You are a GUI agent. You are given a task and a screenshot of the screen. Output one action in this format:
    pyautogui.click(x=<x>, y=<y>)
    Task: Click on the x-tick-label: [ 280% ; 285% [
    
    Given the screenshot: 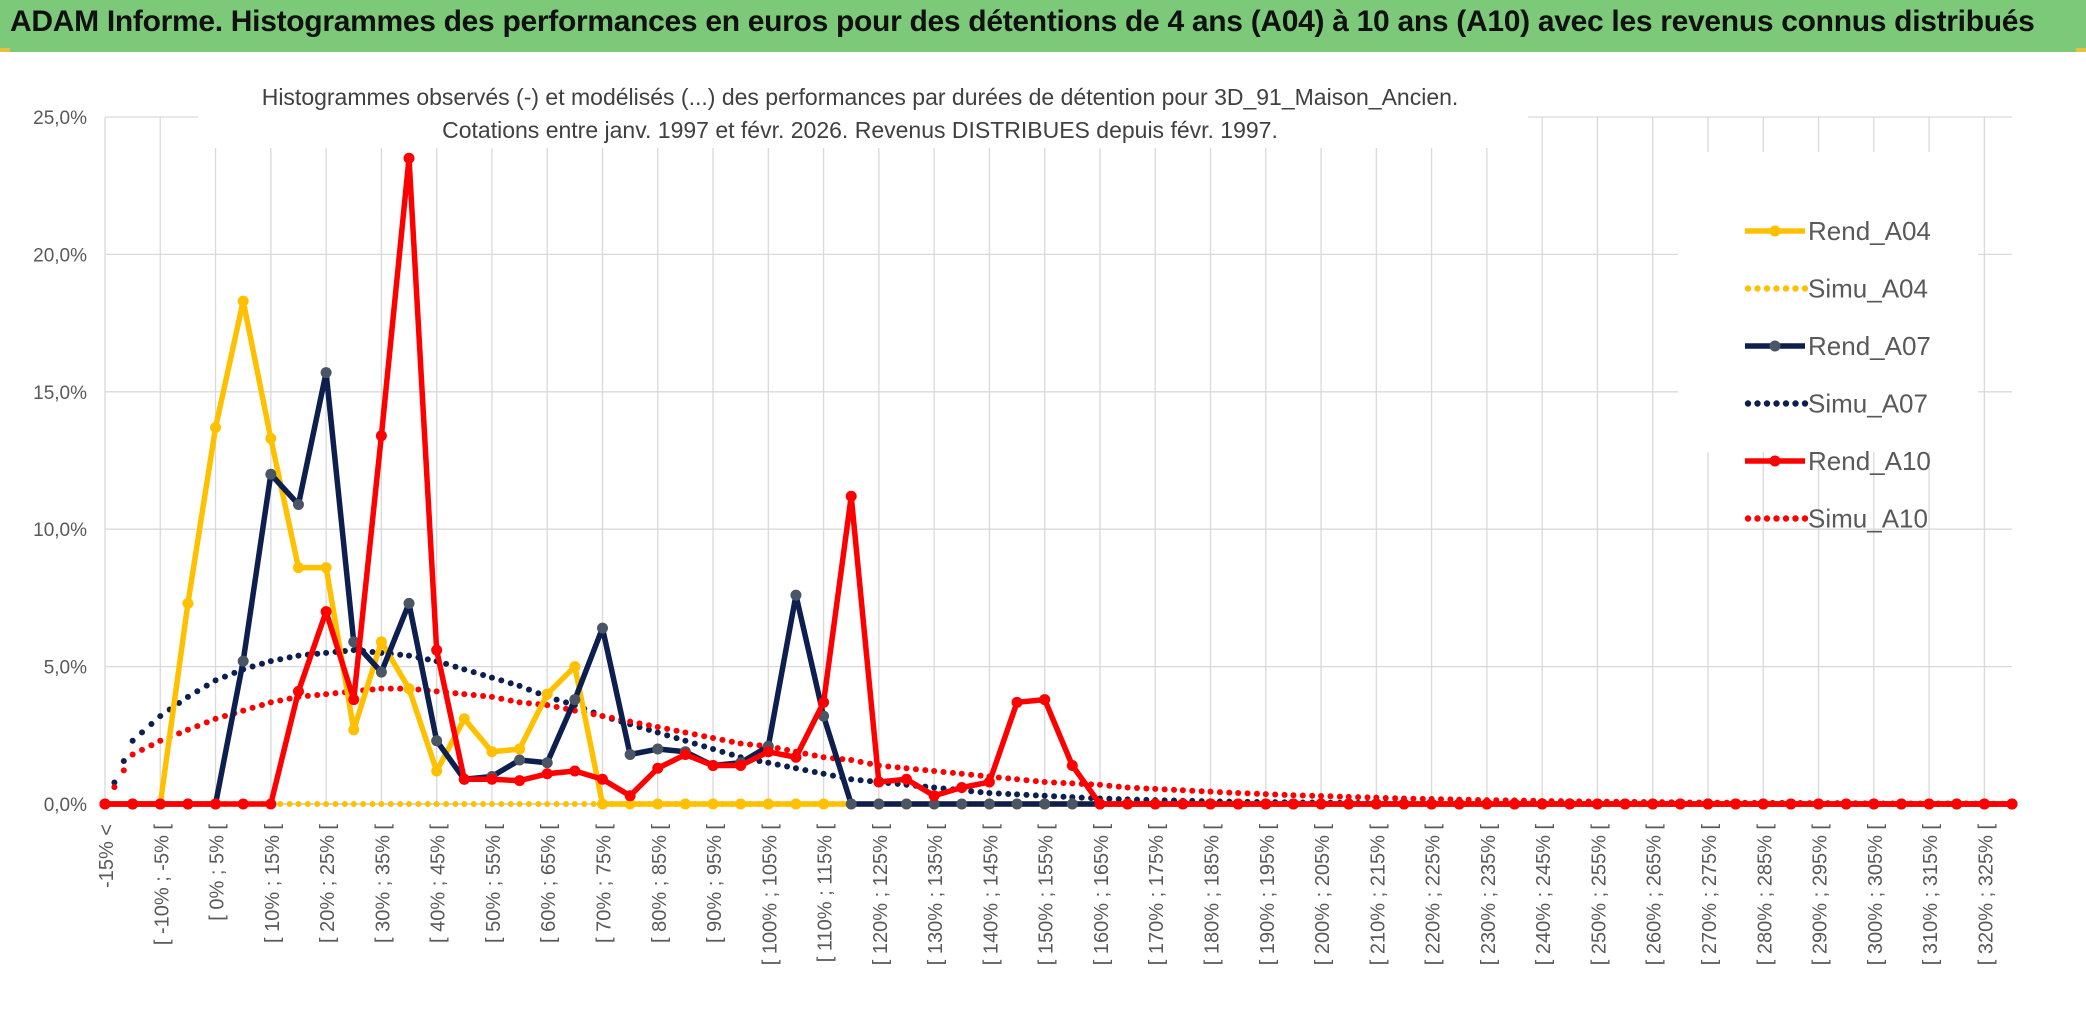 What is the action you would take?
    pyautogui.click(x=1765, y=895)
    